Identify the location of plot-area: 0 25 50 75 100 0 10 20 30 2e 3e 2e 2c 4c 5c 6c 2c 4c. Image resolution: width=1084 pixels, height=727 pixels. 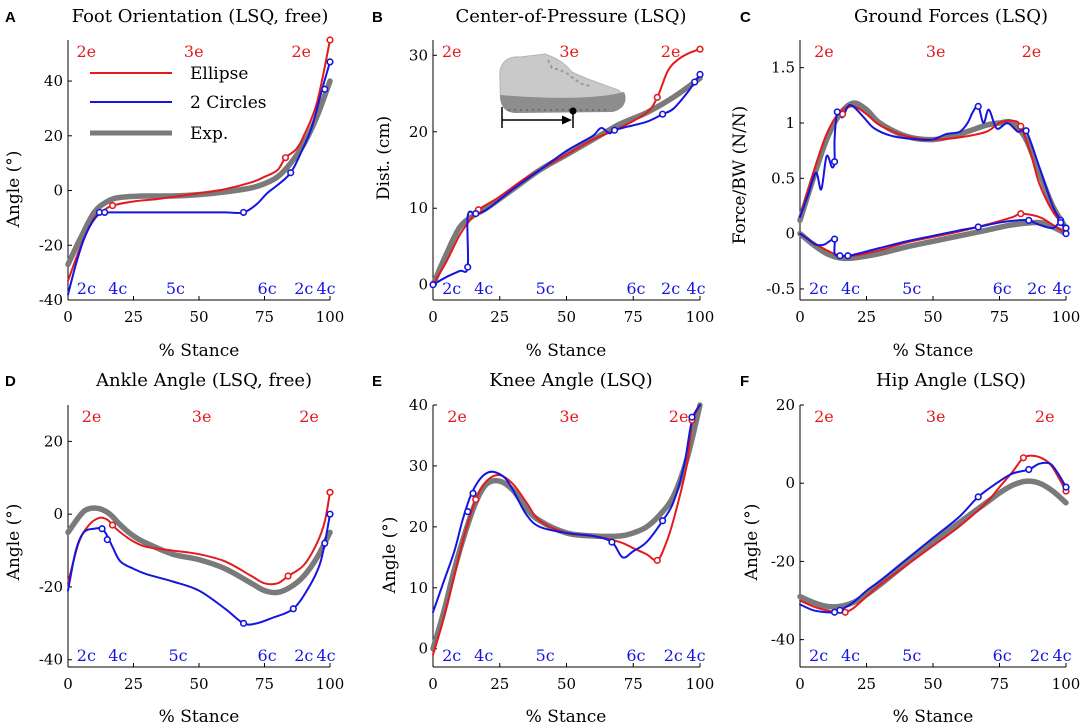
(561, 183).